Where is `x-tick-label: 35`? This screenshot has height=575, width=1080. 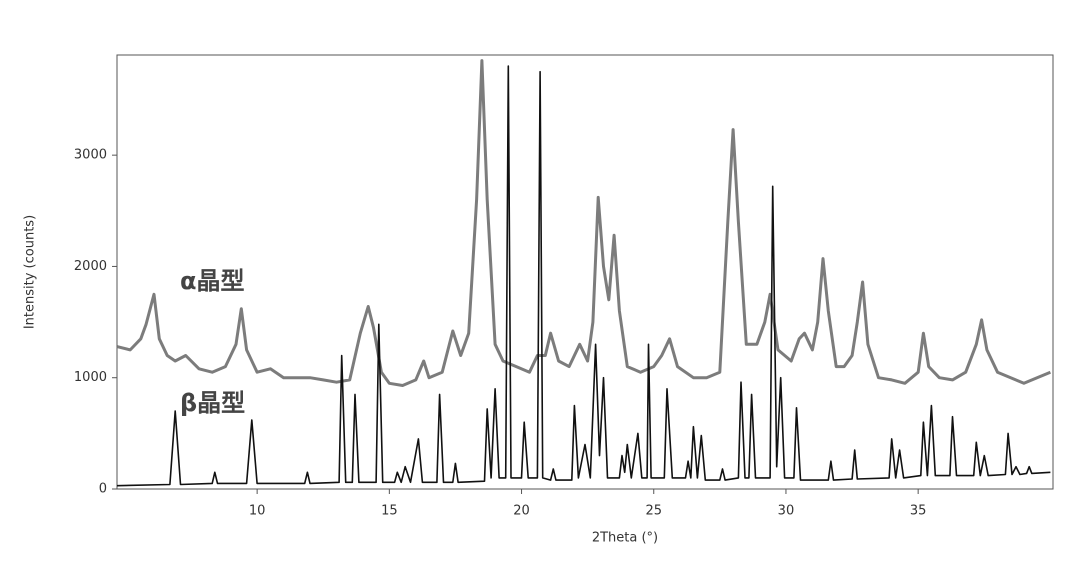 x-tick-label: 35 is located at coordinates (918, 511).